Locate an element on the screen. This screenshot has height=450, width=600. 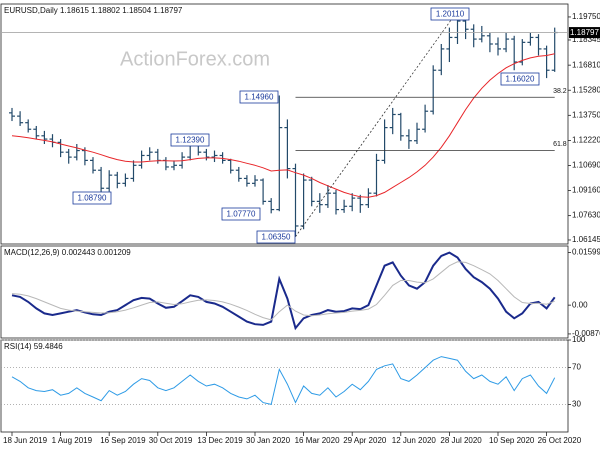
last-price-box is located at coordinates (584, 33).